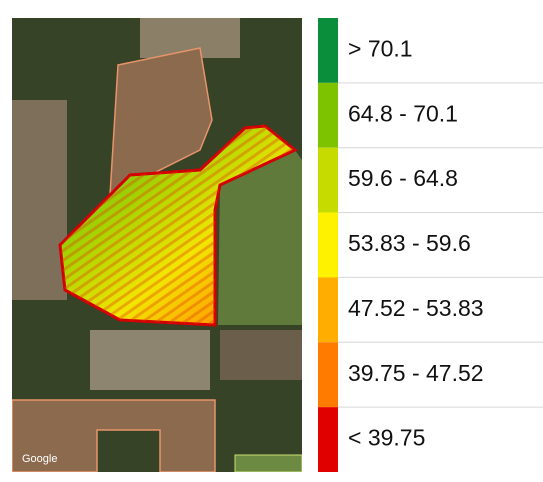  What do you see at coordinates (416, 308) in the screenshot?
I see `legend-label: 47.52 - 53.83` at bounding box center [416, 308].